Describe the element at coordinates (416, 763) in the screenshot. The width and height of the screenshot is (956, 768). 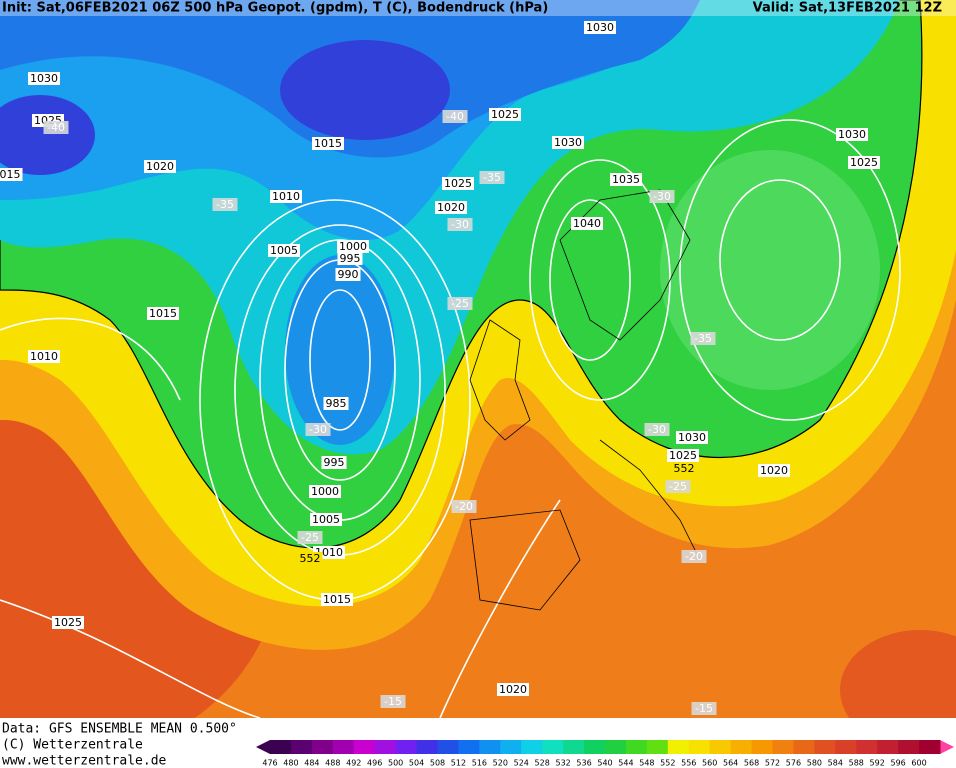
I see `scale-label: 504` at that location.